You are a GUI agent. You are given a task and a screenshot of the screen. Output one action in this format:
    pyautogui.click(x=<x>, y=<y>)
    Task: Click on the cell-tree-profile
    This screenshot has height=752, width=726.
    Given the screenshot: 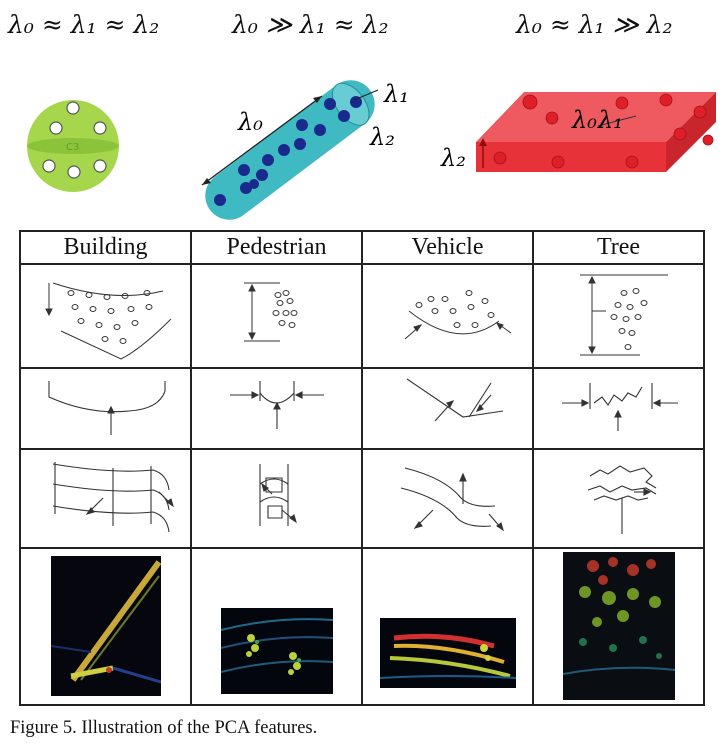 What is the action you would take?
    pyautogui.click(x=618, y=408)
    